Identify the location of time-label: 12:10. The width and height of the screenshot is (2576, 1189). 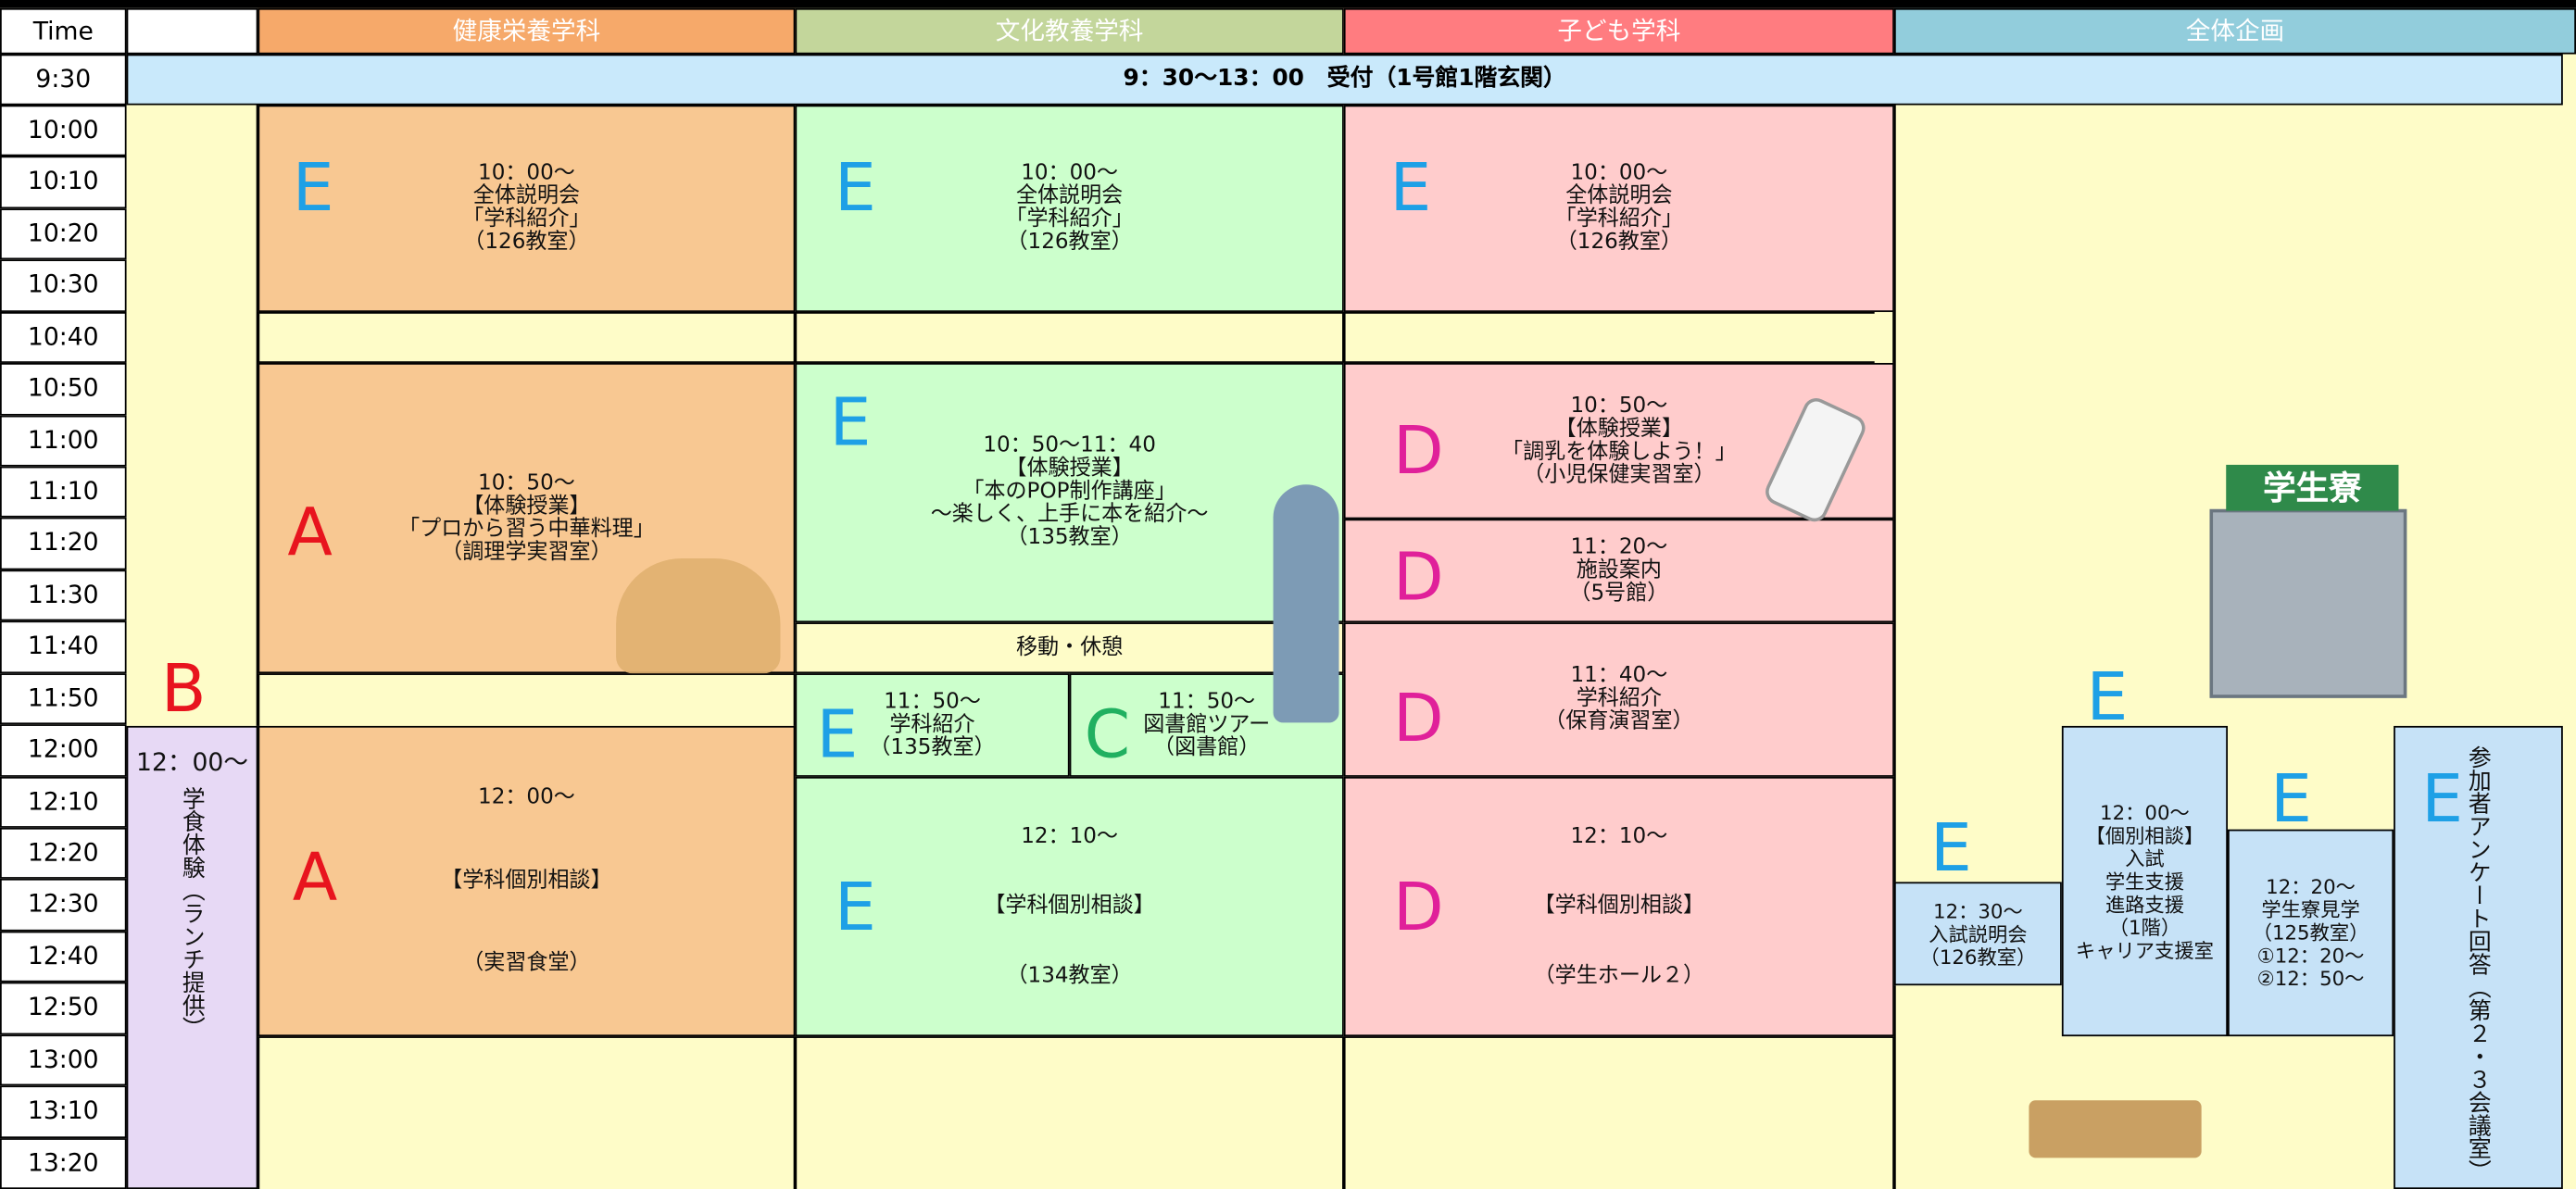
(63, 802).